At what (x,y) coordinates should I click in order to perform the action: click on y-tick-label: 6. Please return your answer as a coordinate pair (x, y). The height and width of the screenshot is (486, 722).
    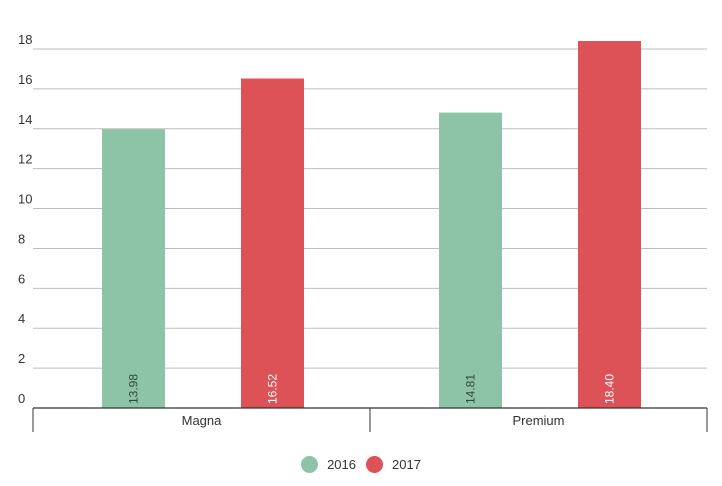
    Looking at the image, I should click on (21, 278).